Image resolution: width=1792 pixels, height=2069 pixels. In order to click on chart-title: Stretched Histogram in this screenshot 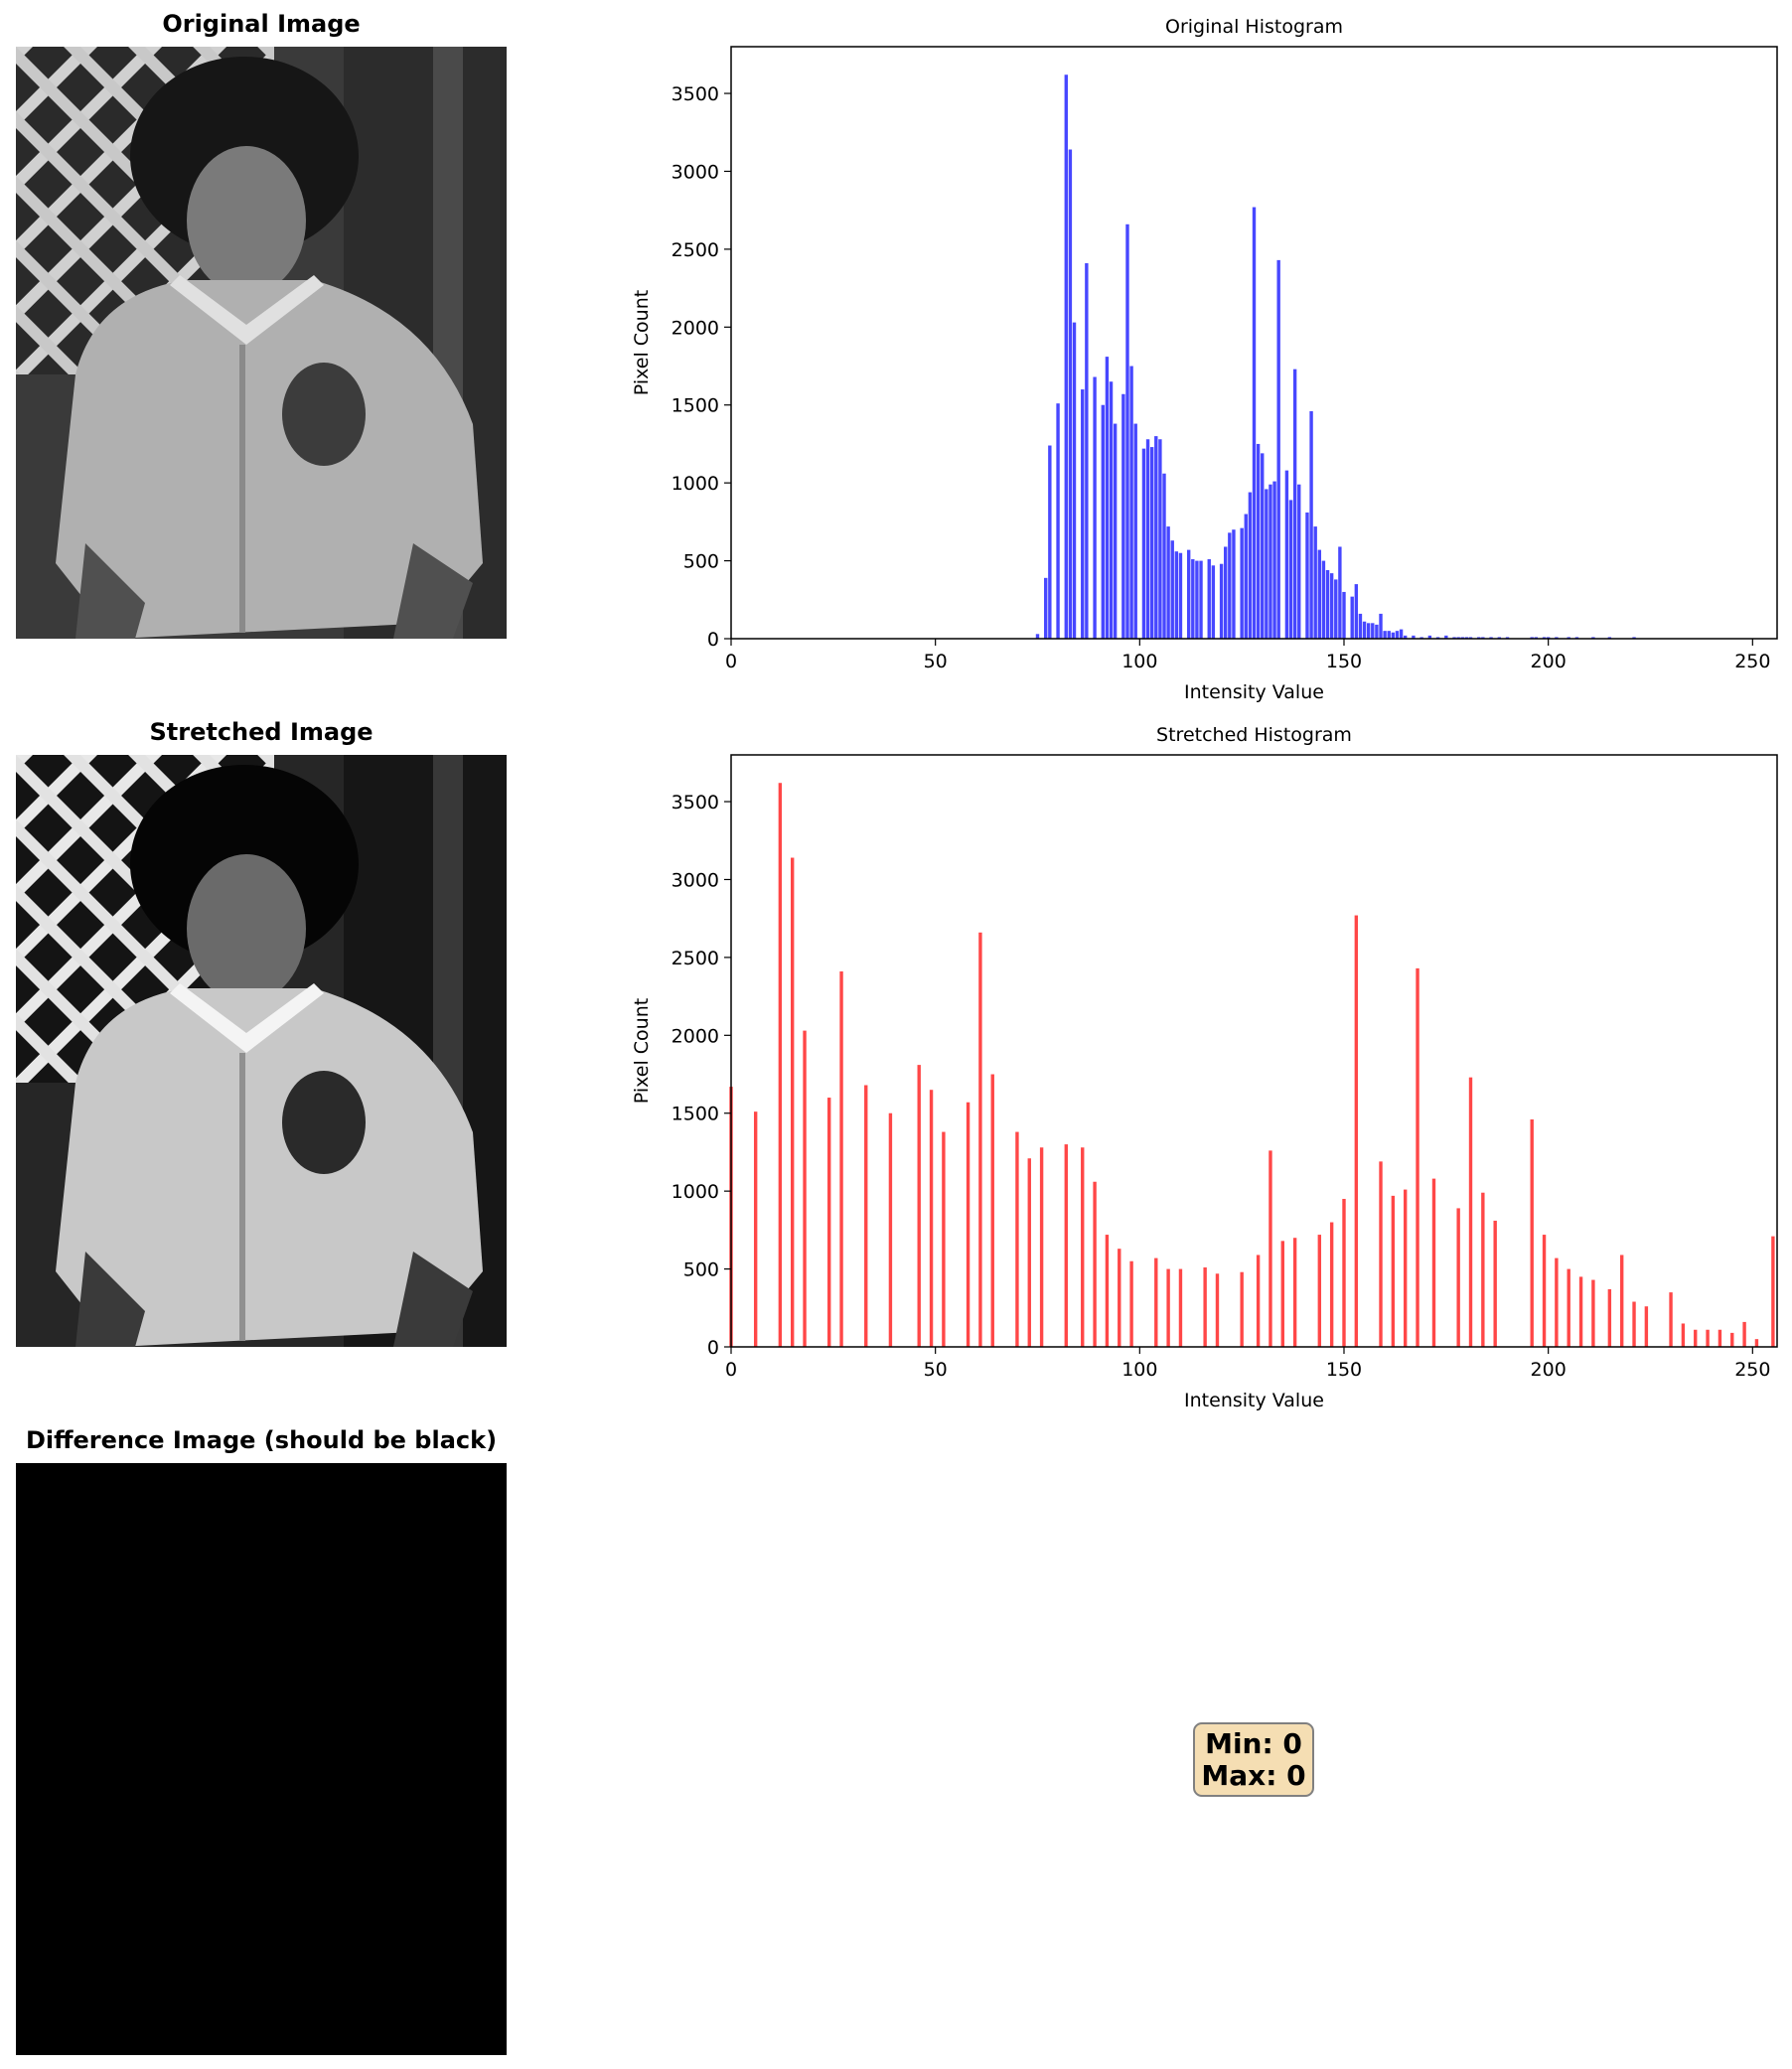, I will do `click(1254, 735)`.